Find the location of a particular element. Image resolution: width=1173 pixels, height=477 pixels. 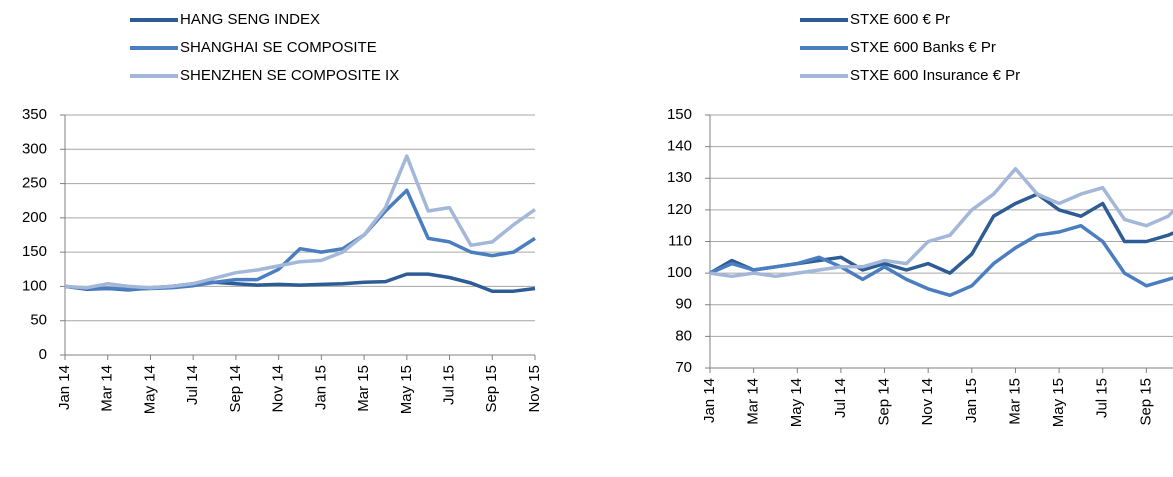

x-tick-label: Nov 15 is located at coordinates (534, 389).